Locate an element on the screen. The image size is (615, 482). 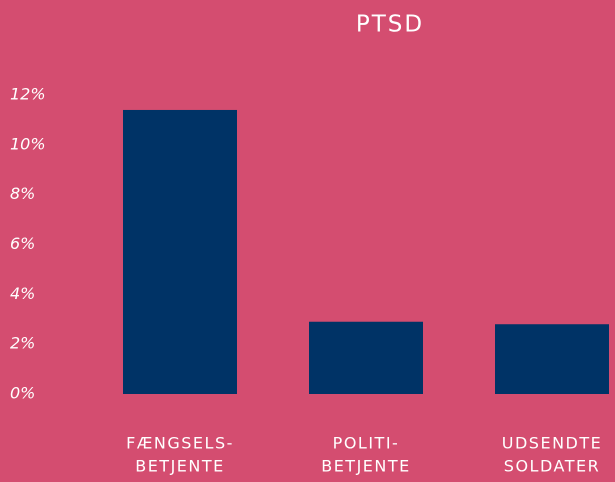
y-tick-label: 2% is located at coordinates (22, 343).